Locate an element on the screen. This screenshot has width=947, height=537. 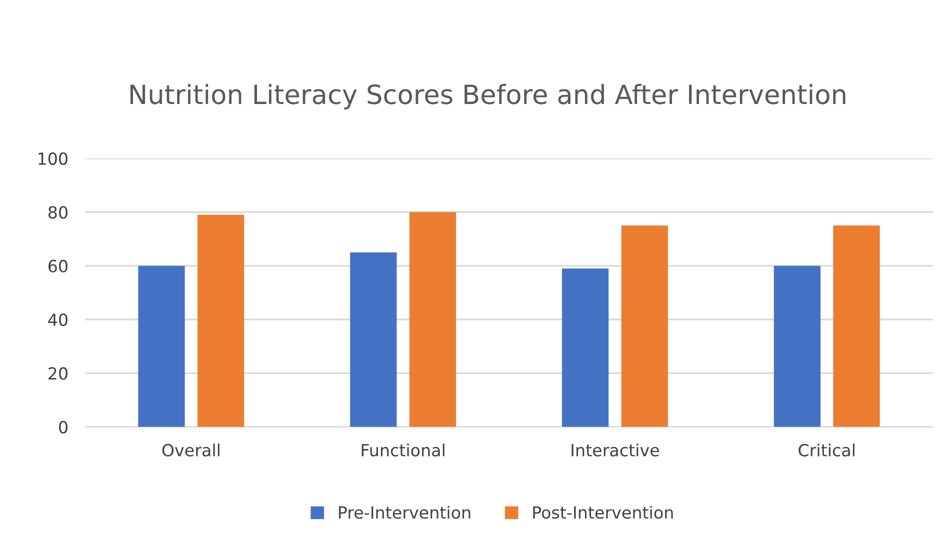
y-tick-label: 60 is located at coordinates (58, 266).